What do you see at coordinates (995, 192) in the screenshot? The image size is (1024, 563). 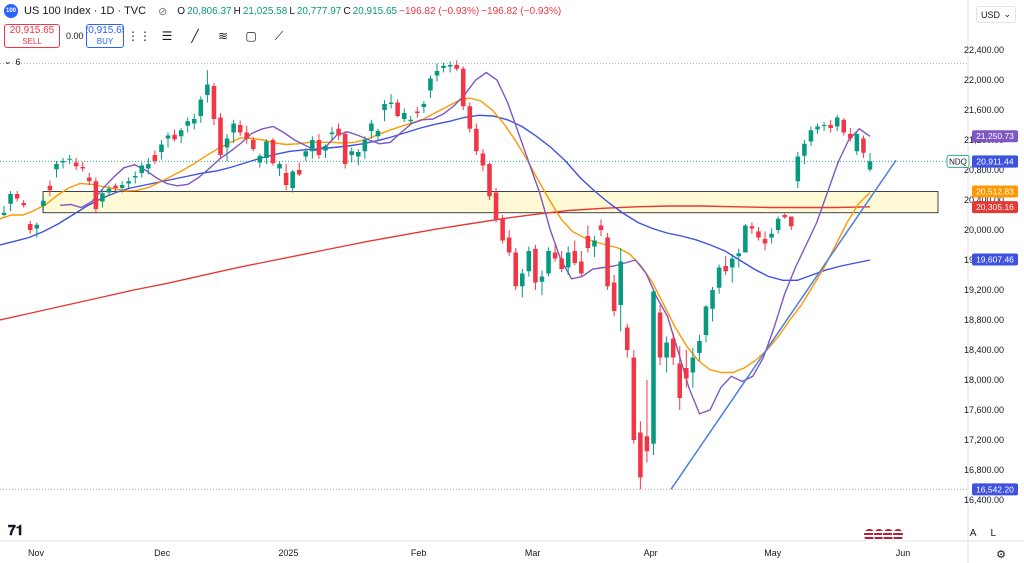 I see `price-tag-label: 20,512.83` at bounding box center [995, 192].